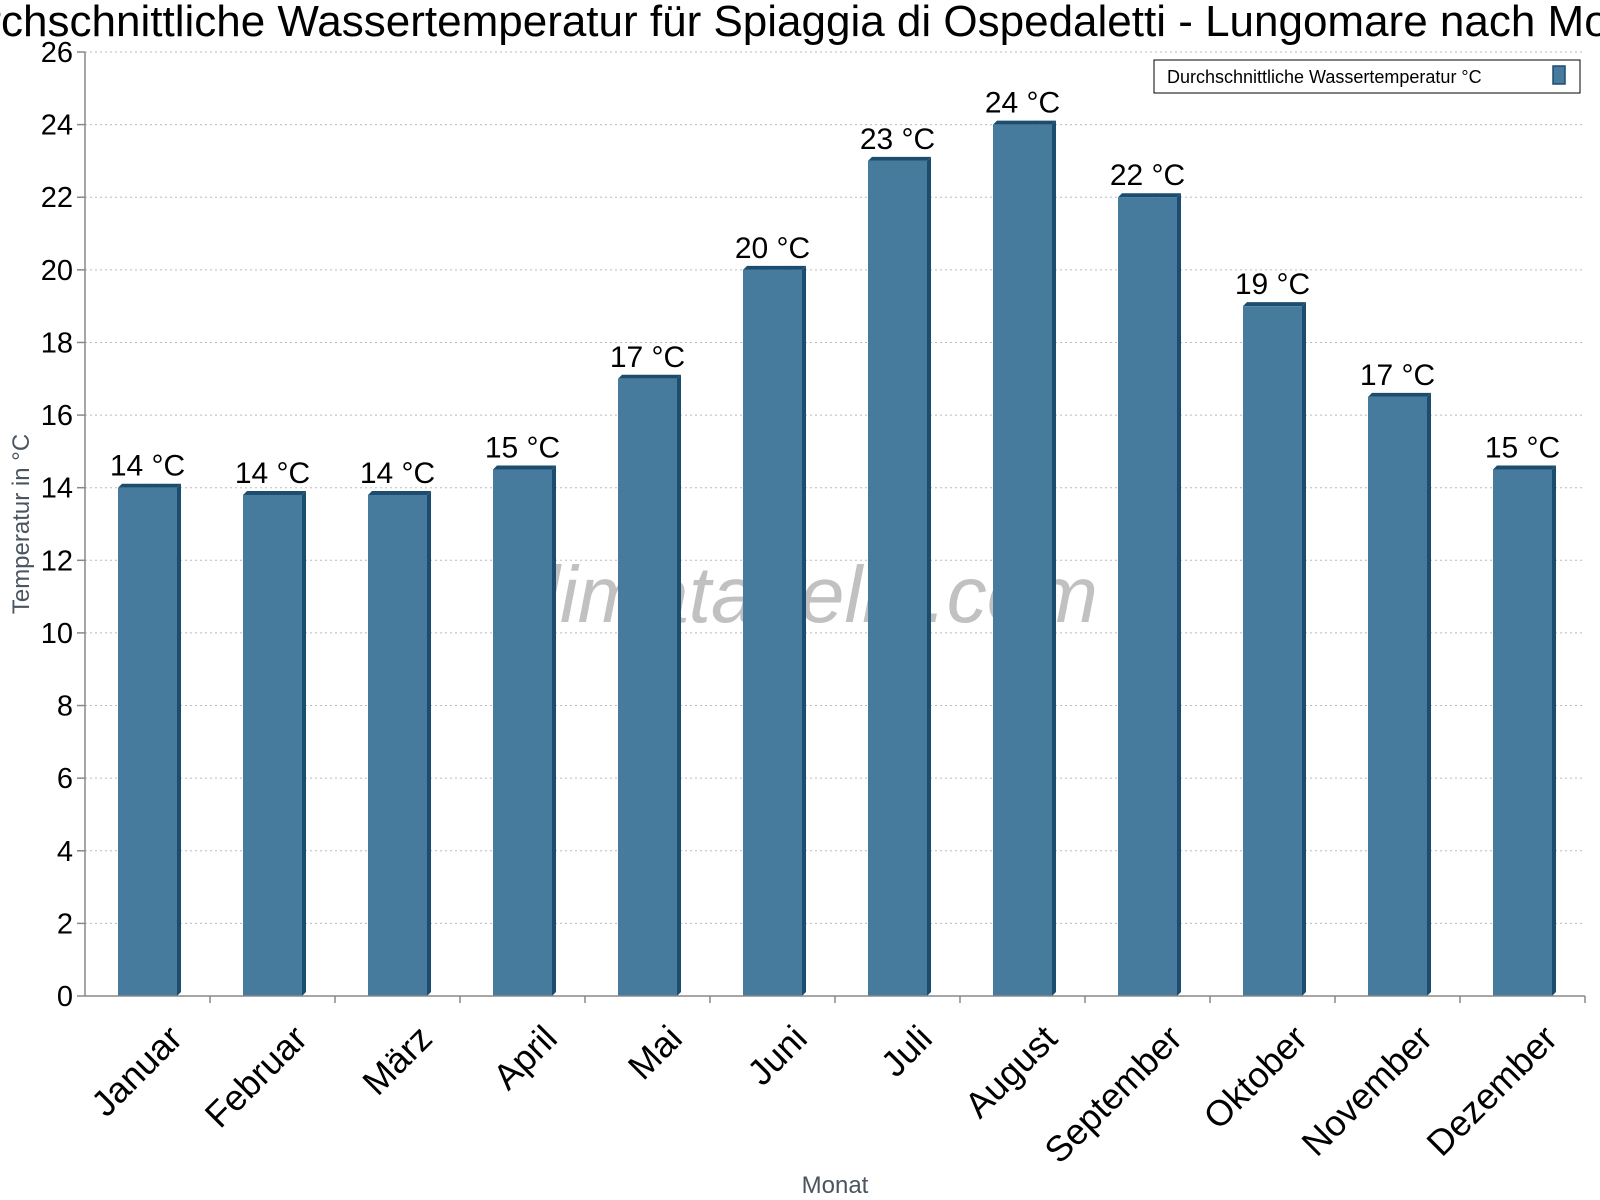 This screenshot has height=1200, width=1600. What do you see at coordinates (57, 561) in the screenshot?
I see `y-tick-label: 12` at bounding box center [57, 561].